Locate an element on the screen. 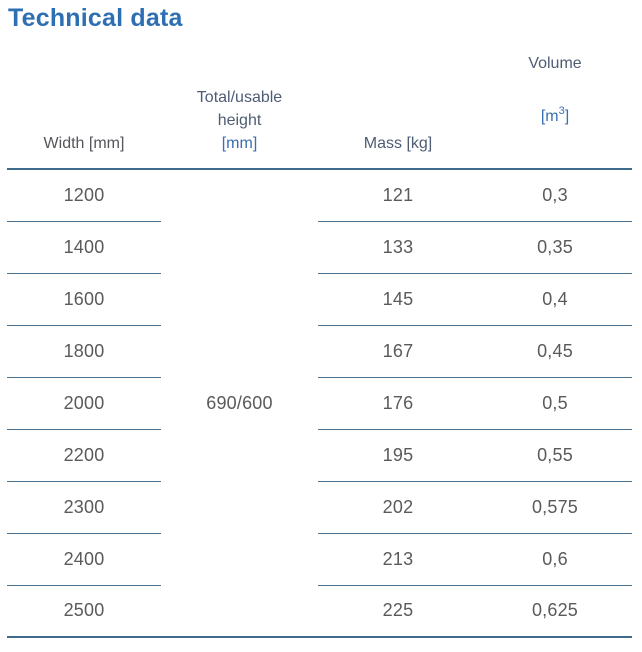 The width and height of the screenshot is (642, 652). table-row: 2300 202 0,575 is located at coordinates (319, 507).